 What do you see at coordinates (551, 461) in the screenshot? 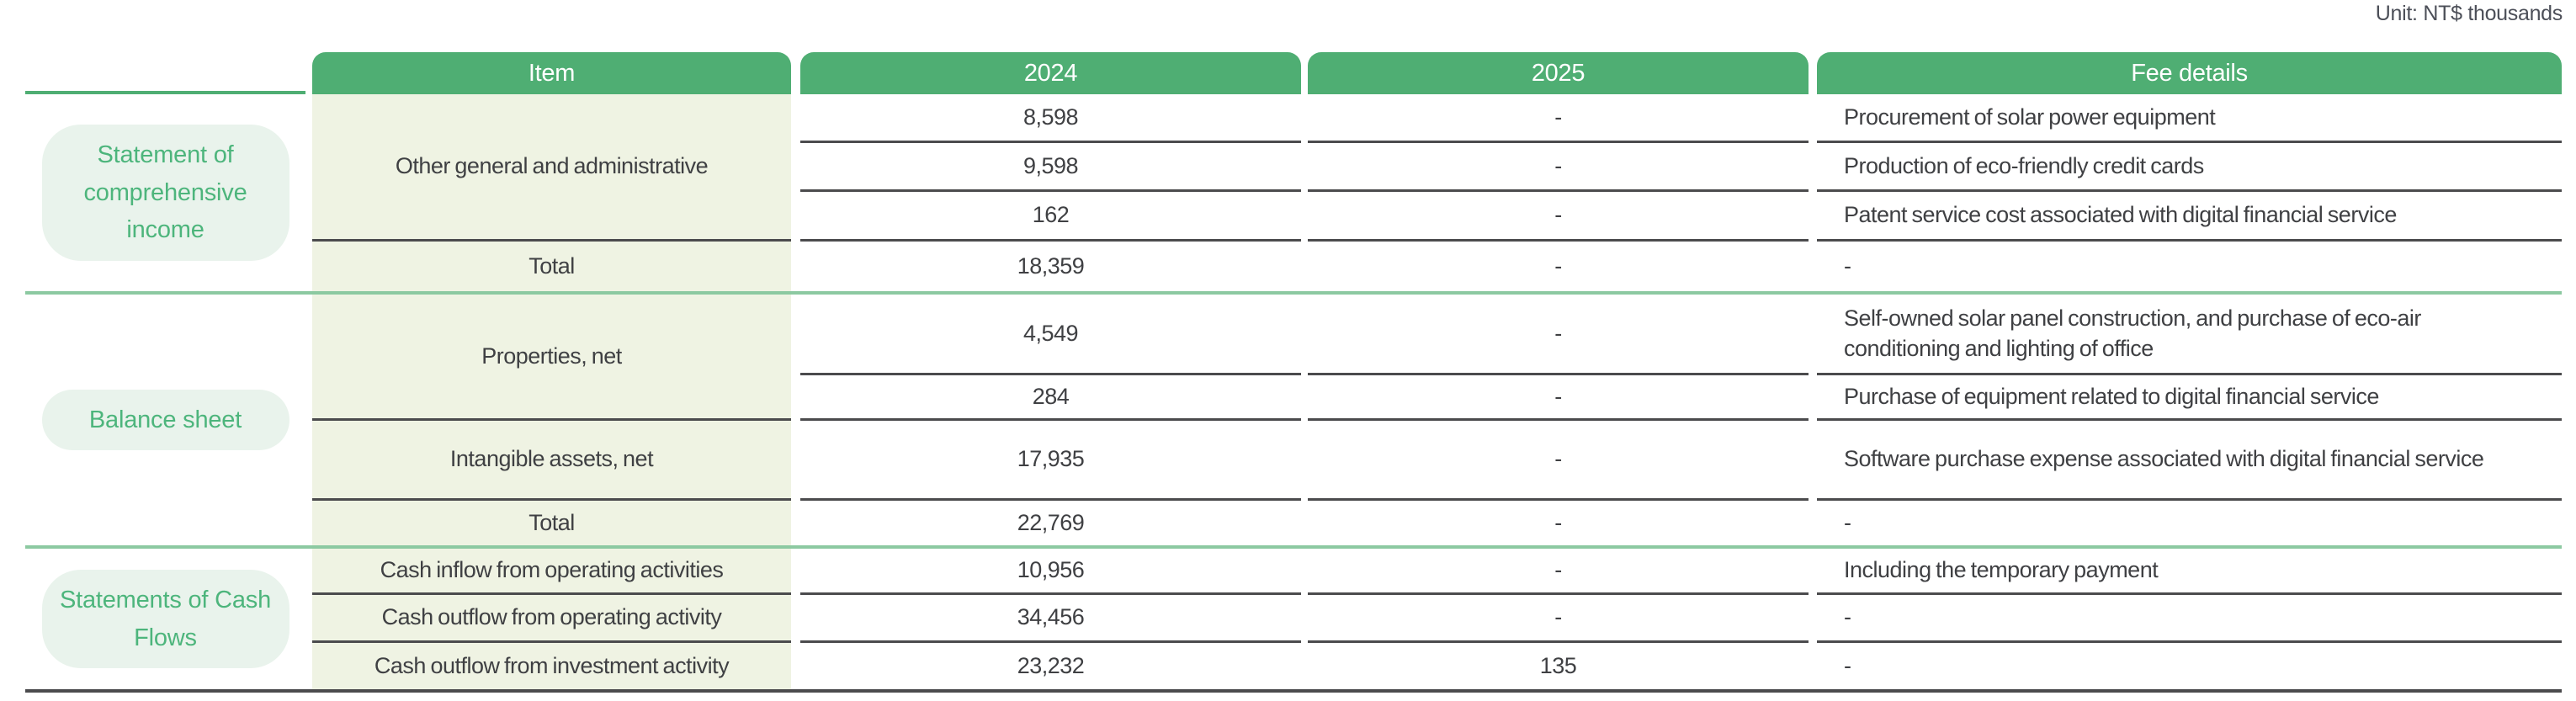
I see `item-cell: Intangible assets, net` at bounding box center [551, 461].